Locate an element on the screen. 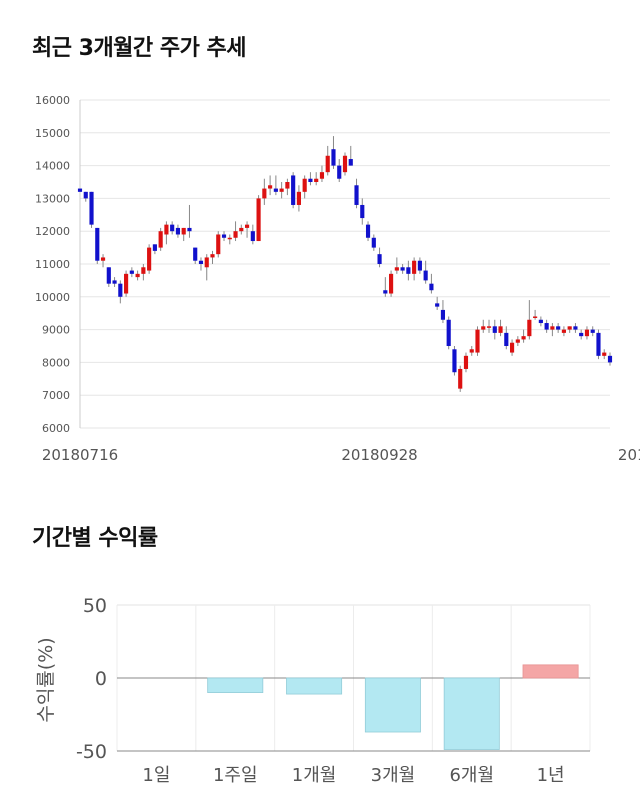 The image size is (640, 810). y-tick-label: 10000 is located at coordinates (52, 297).